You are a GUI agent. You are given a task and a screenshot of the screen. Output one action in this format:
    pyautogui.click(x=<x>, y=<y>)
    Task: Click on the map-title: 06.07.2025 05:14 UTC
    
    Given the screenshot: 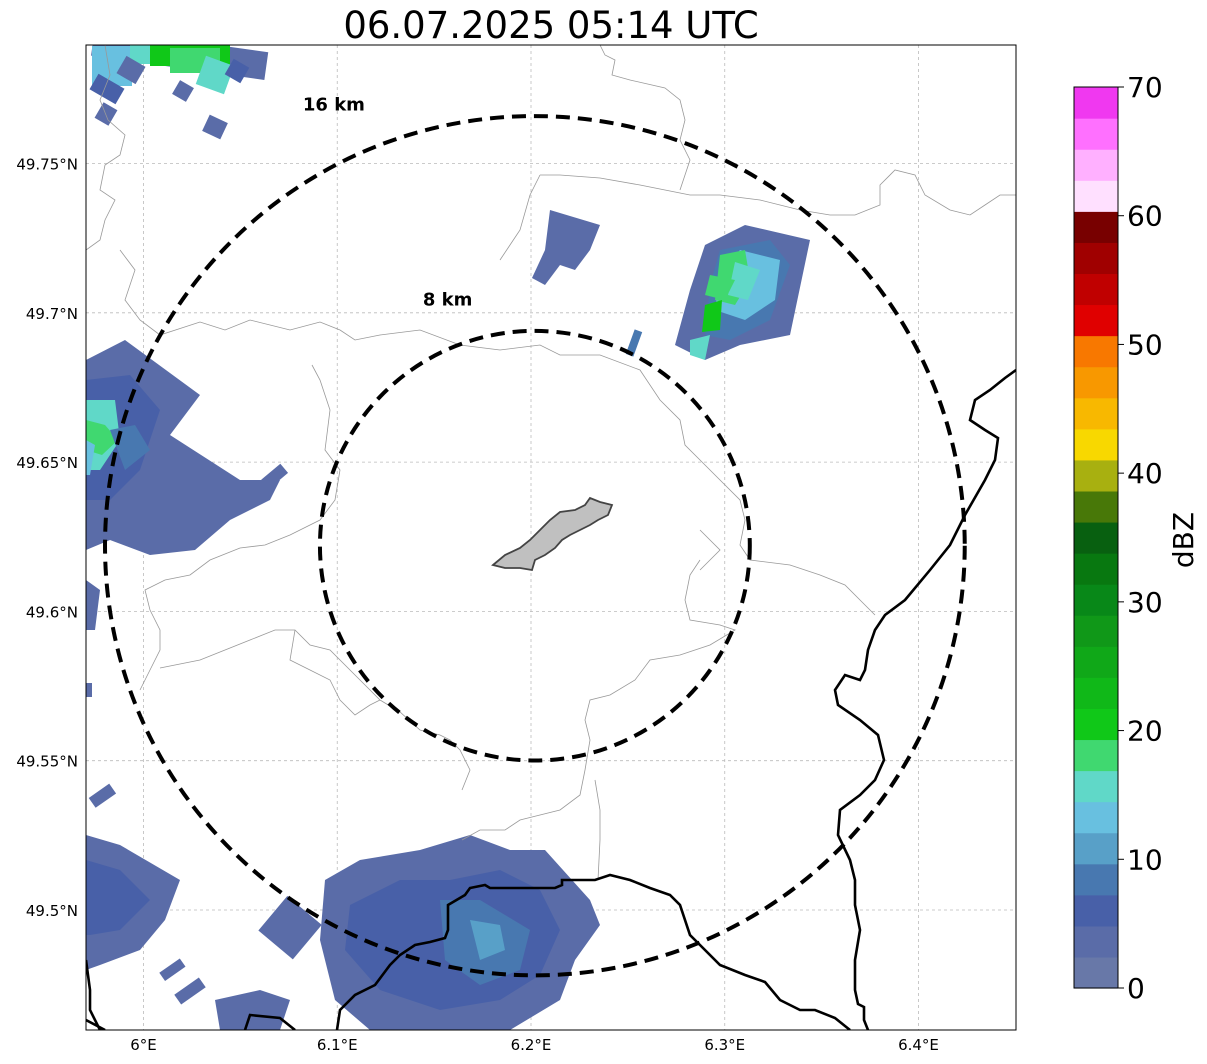 What is the action you would take?
    pyautogui.click(x=551, y=25)
    